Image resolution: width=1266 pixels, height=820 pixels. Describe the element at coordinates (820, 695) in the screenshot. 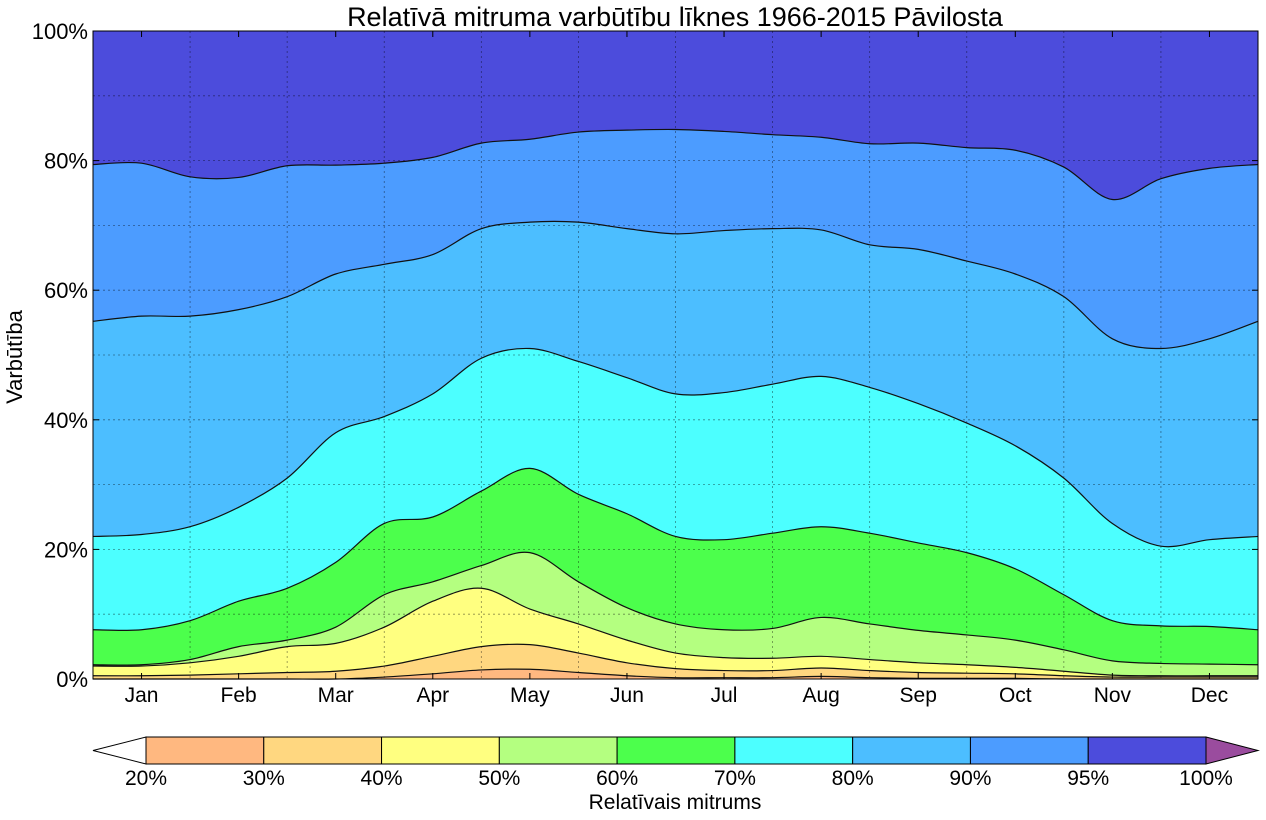

I see `x-tick-label: Aug` at that location.